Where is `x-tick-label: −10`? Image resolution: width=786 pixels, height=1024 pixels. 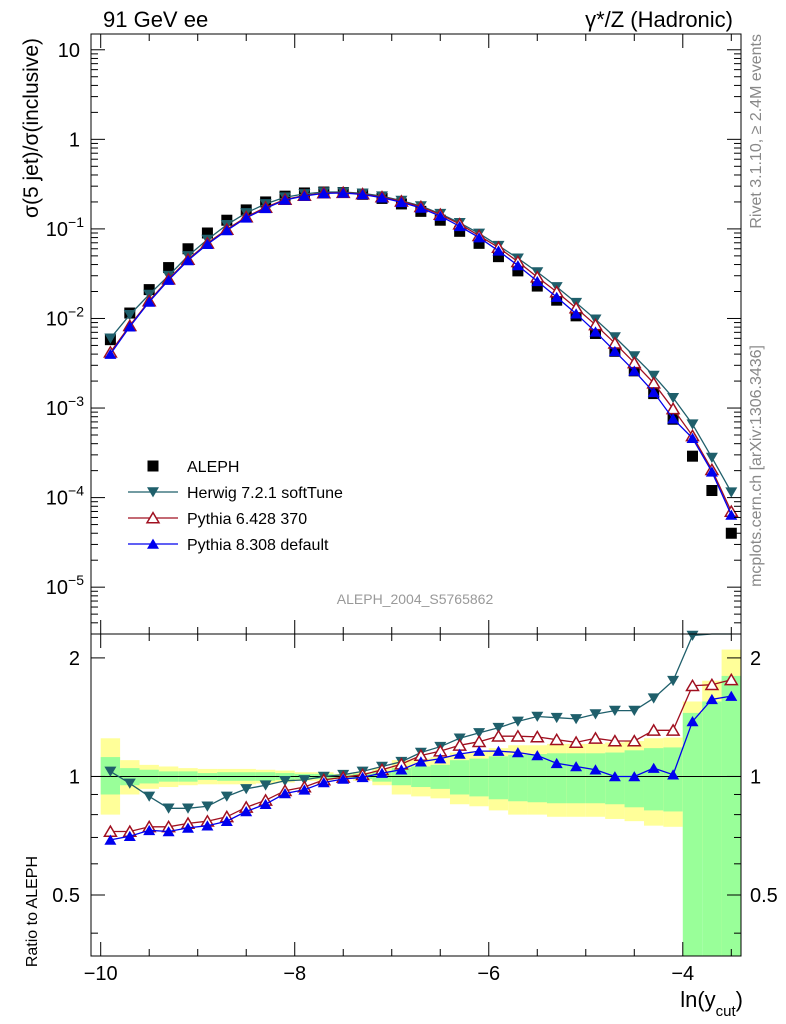
x-tick-label: −10 is located at coordinates (101, 974).